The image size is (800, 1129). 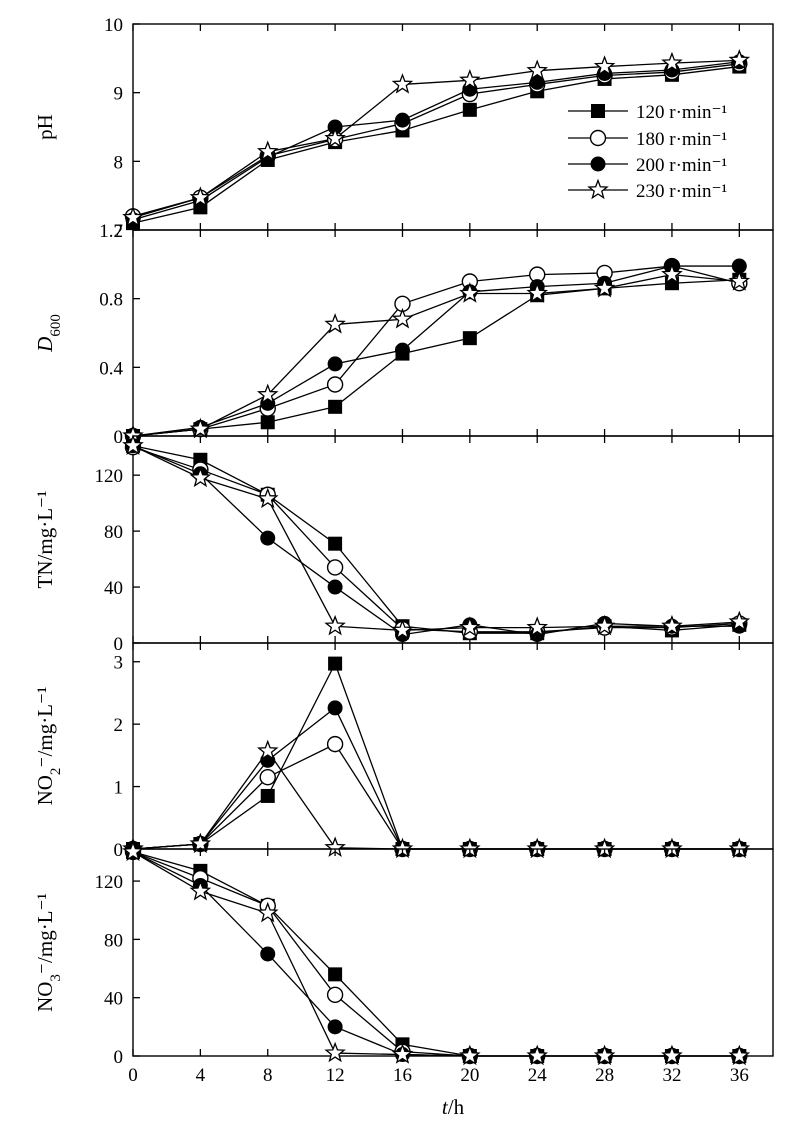 I want to click on y-axis-label-main: pH, so click(x=45, y=127).